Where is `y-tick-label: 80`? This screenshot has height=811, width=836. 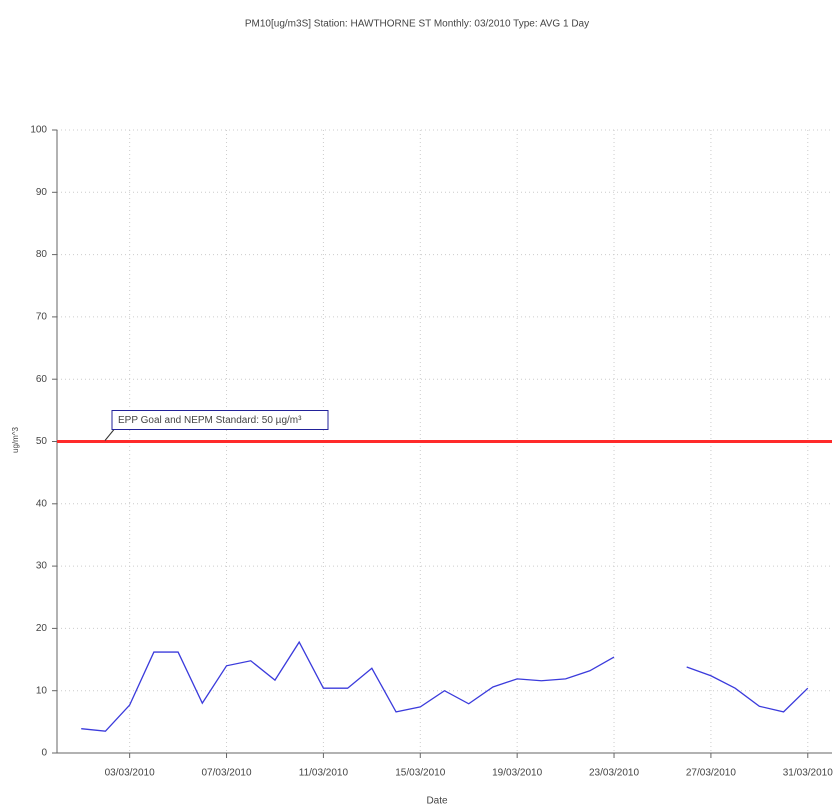 y-tick-label: 80 is located at coordinates (42, 254).